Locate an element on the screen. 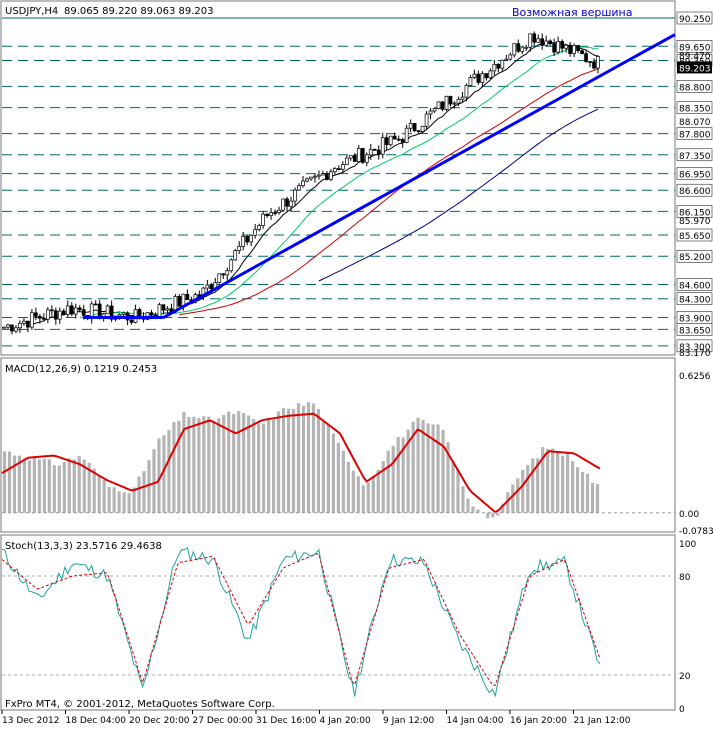 This screenshot has width=713, height=732. current-price-label: 89.203 is located at coordinates (695, 69).